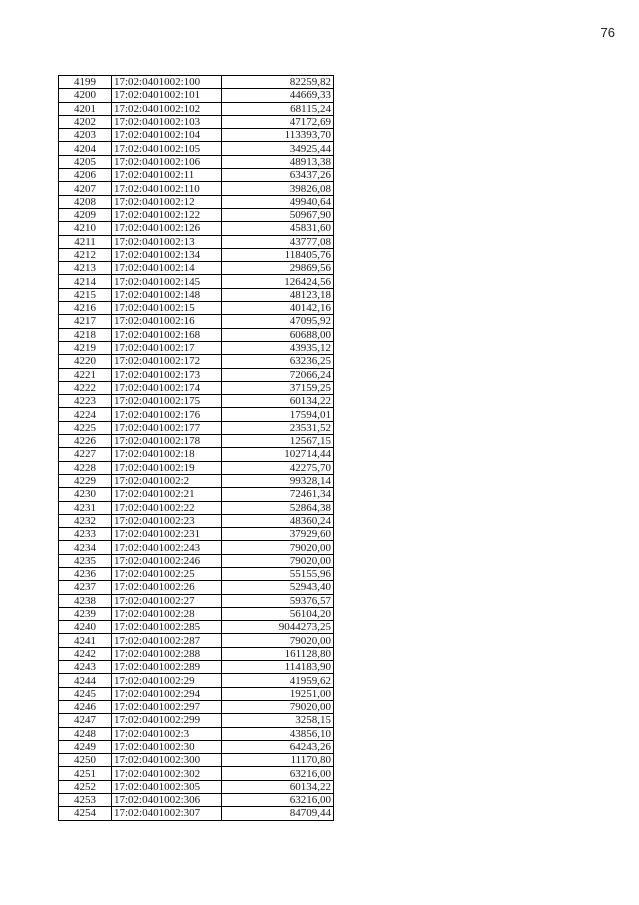  Describe the element at coordinates (277, 388) in the screenshot. I see `value-cell: 37159,25` at that location.